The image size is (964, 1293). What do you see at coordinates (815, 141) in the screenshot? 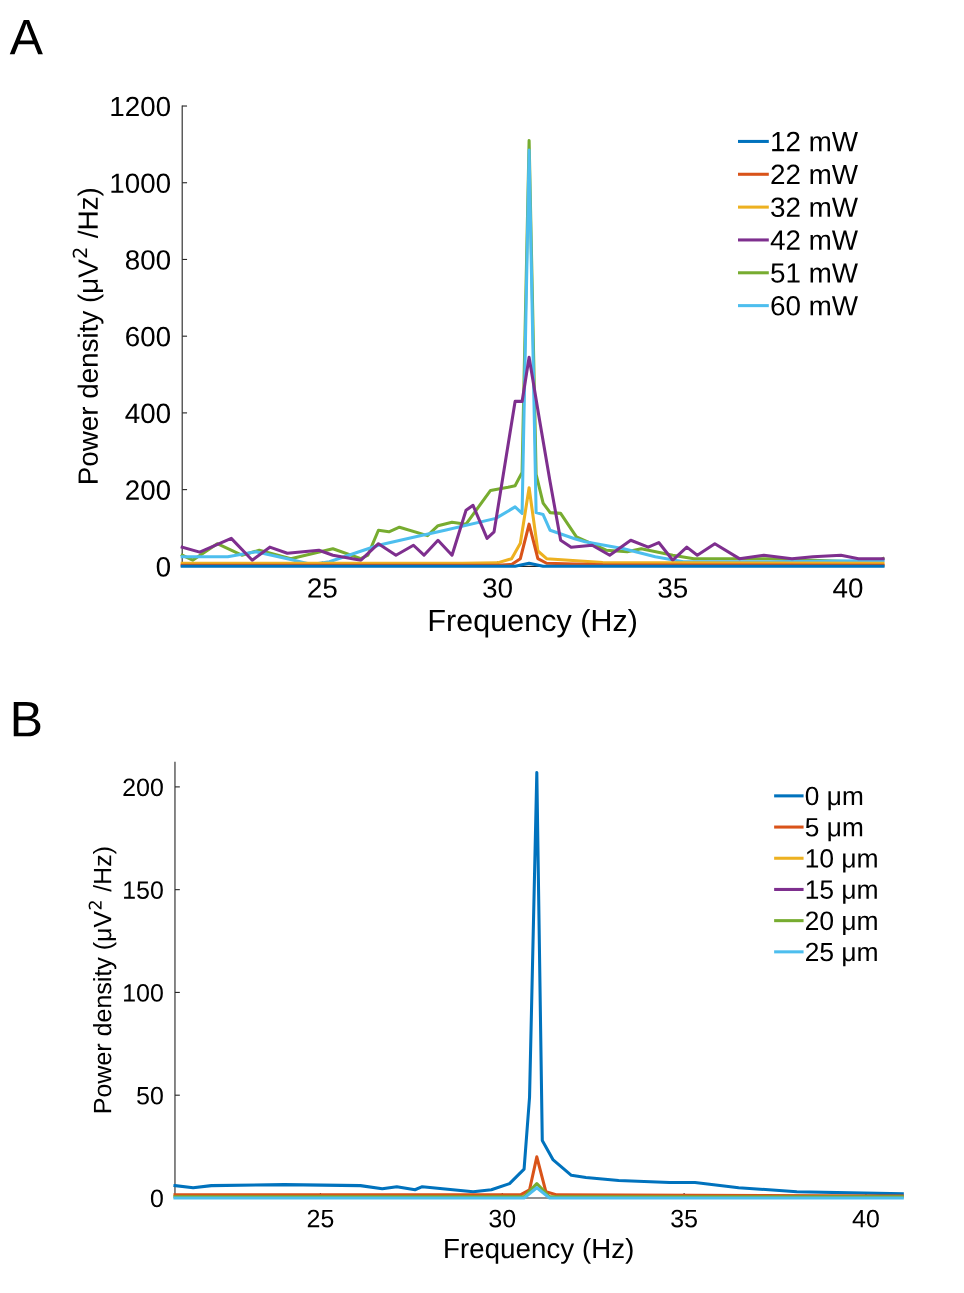
I see `legend-label: 12 mW` at bounding box center [815, 141].